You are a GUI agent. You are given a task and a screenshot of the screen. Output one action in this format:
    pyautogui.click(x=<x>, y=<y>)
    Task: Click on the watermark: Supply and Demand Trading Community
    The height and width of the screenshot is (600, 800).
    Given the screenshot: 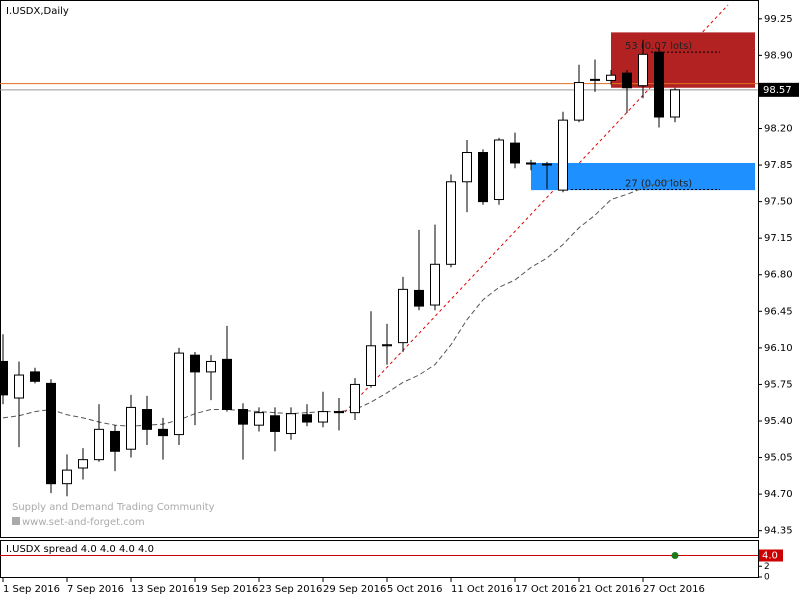 What is the action you would take?
    pyautogui.click(x=113, y=507)
    